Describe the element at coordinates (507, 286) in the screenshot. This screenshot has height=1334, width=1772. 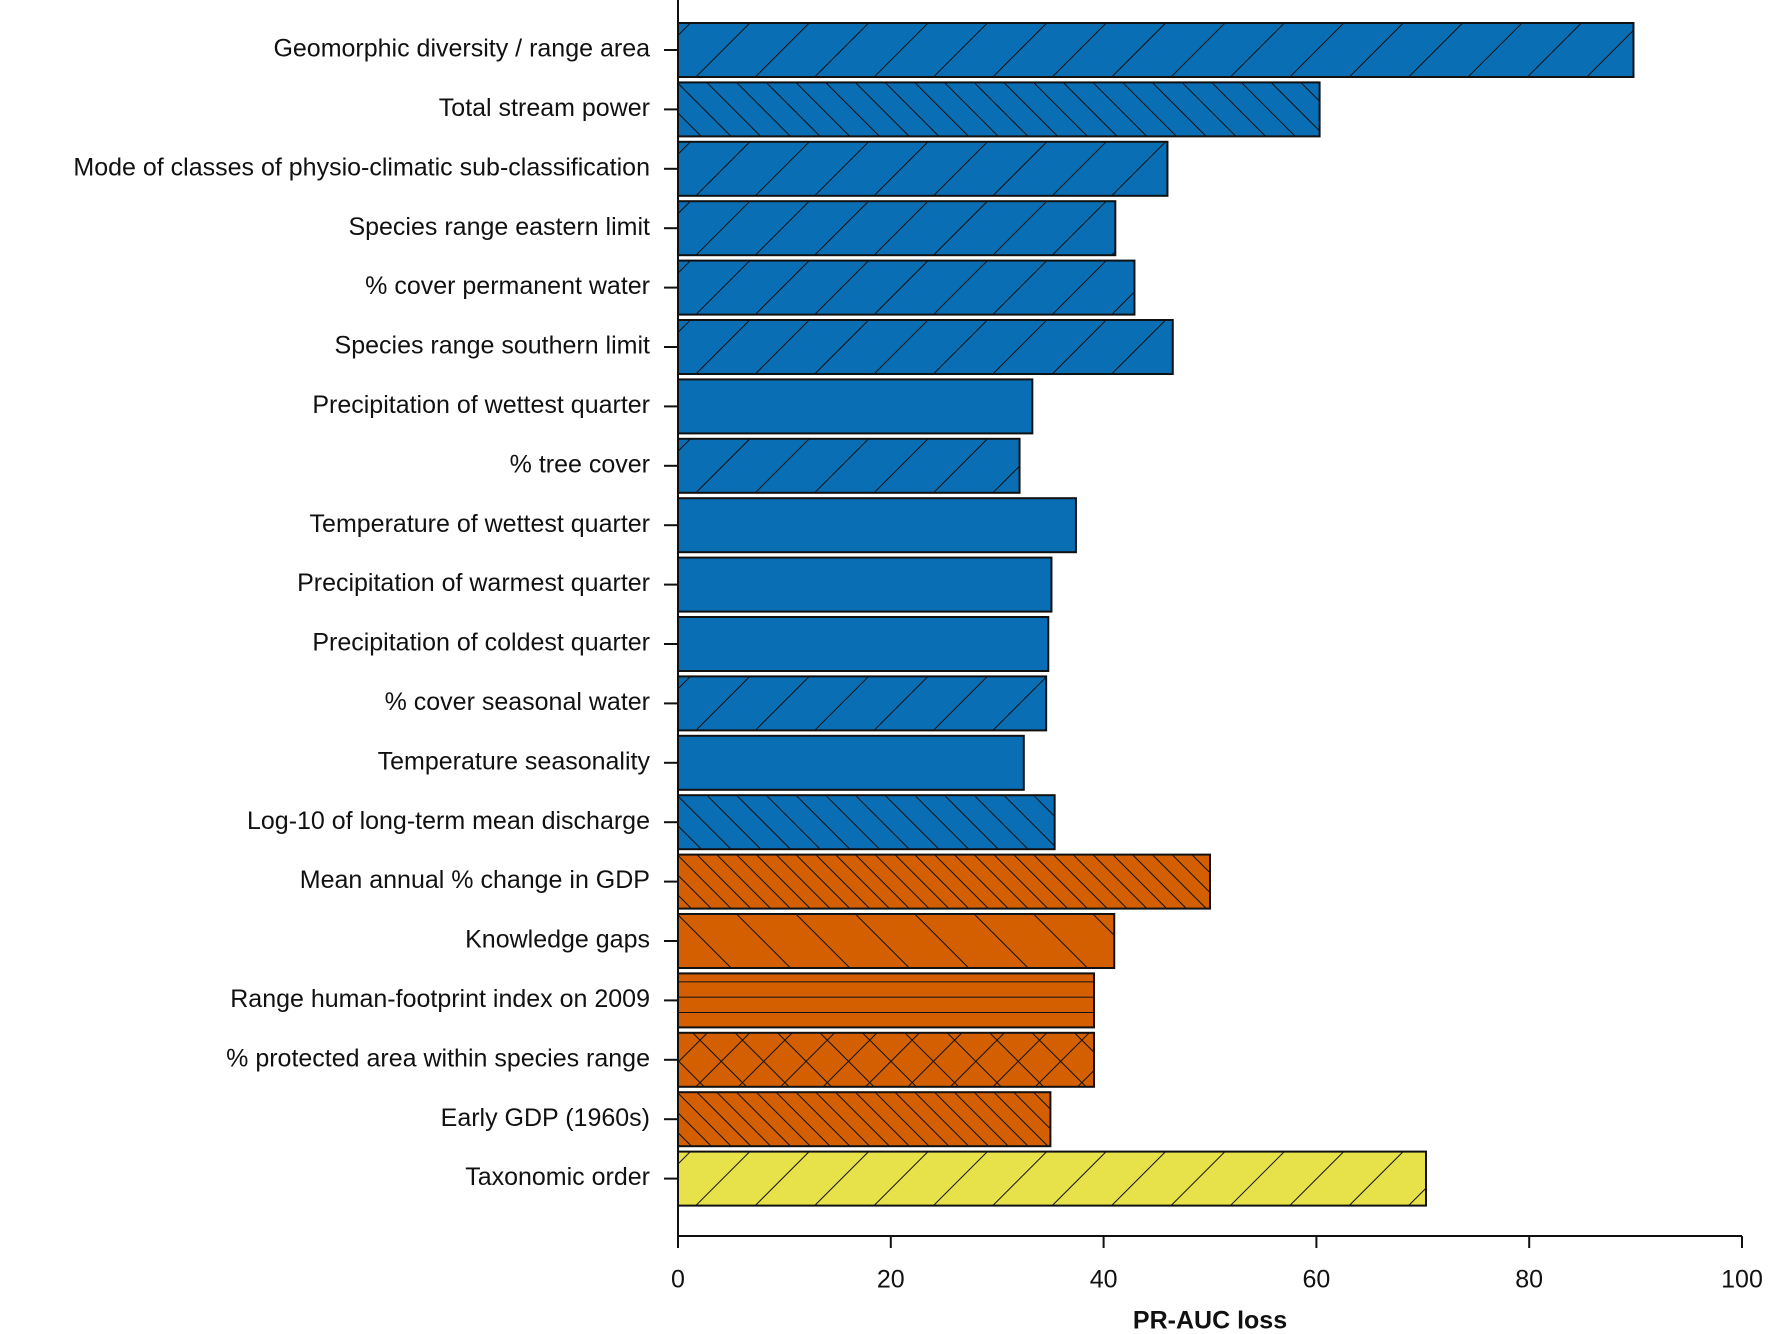
I see `y-tick-label: % cover permanent water` at that location.